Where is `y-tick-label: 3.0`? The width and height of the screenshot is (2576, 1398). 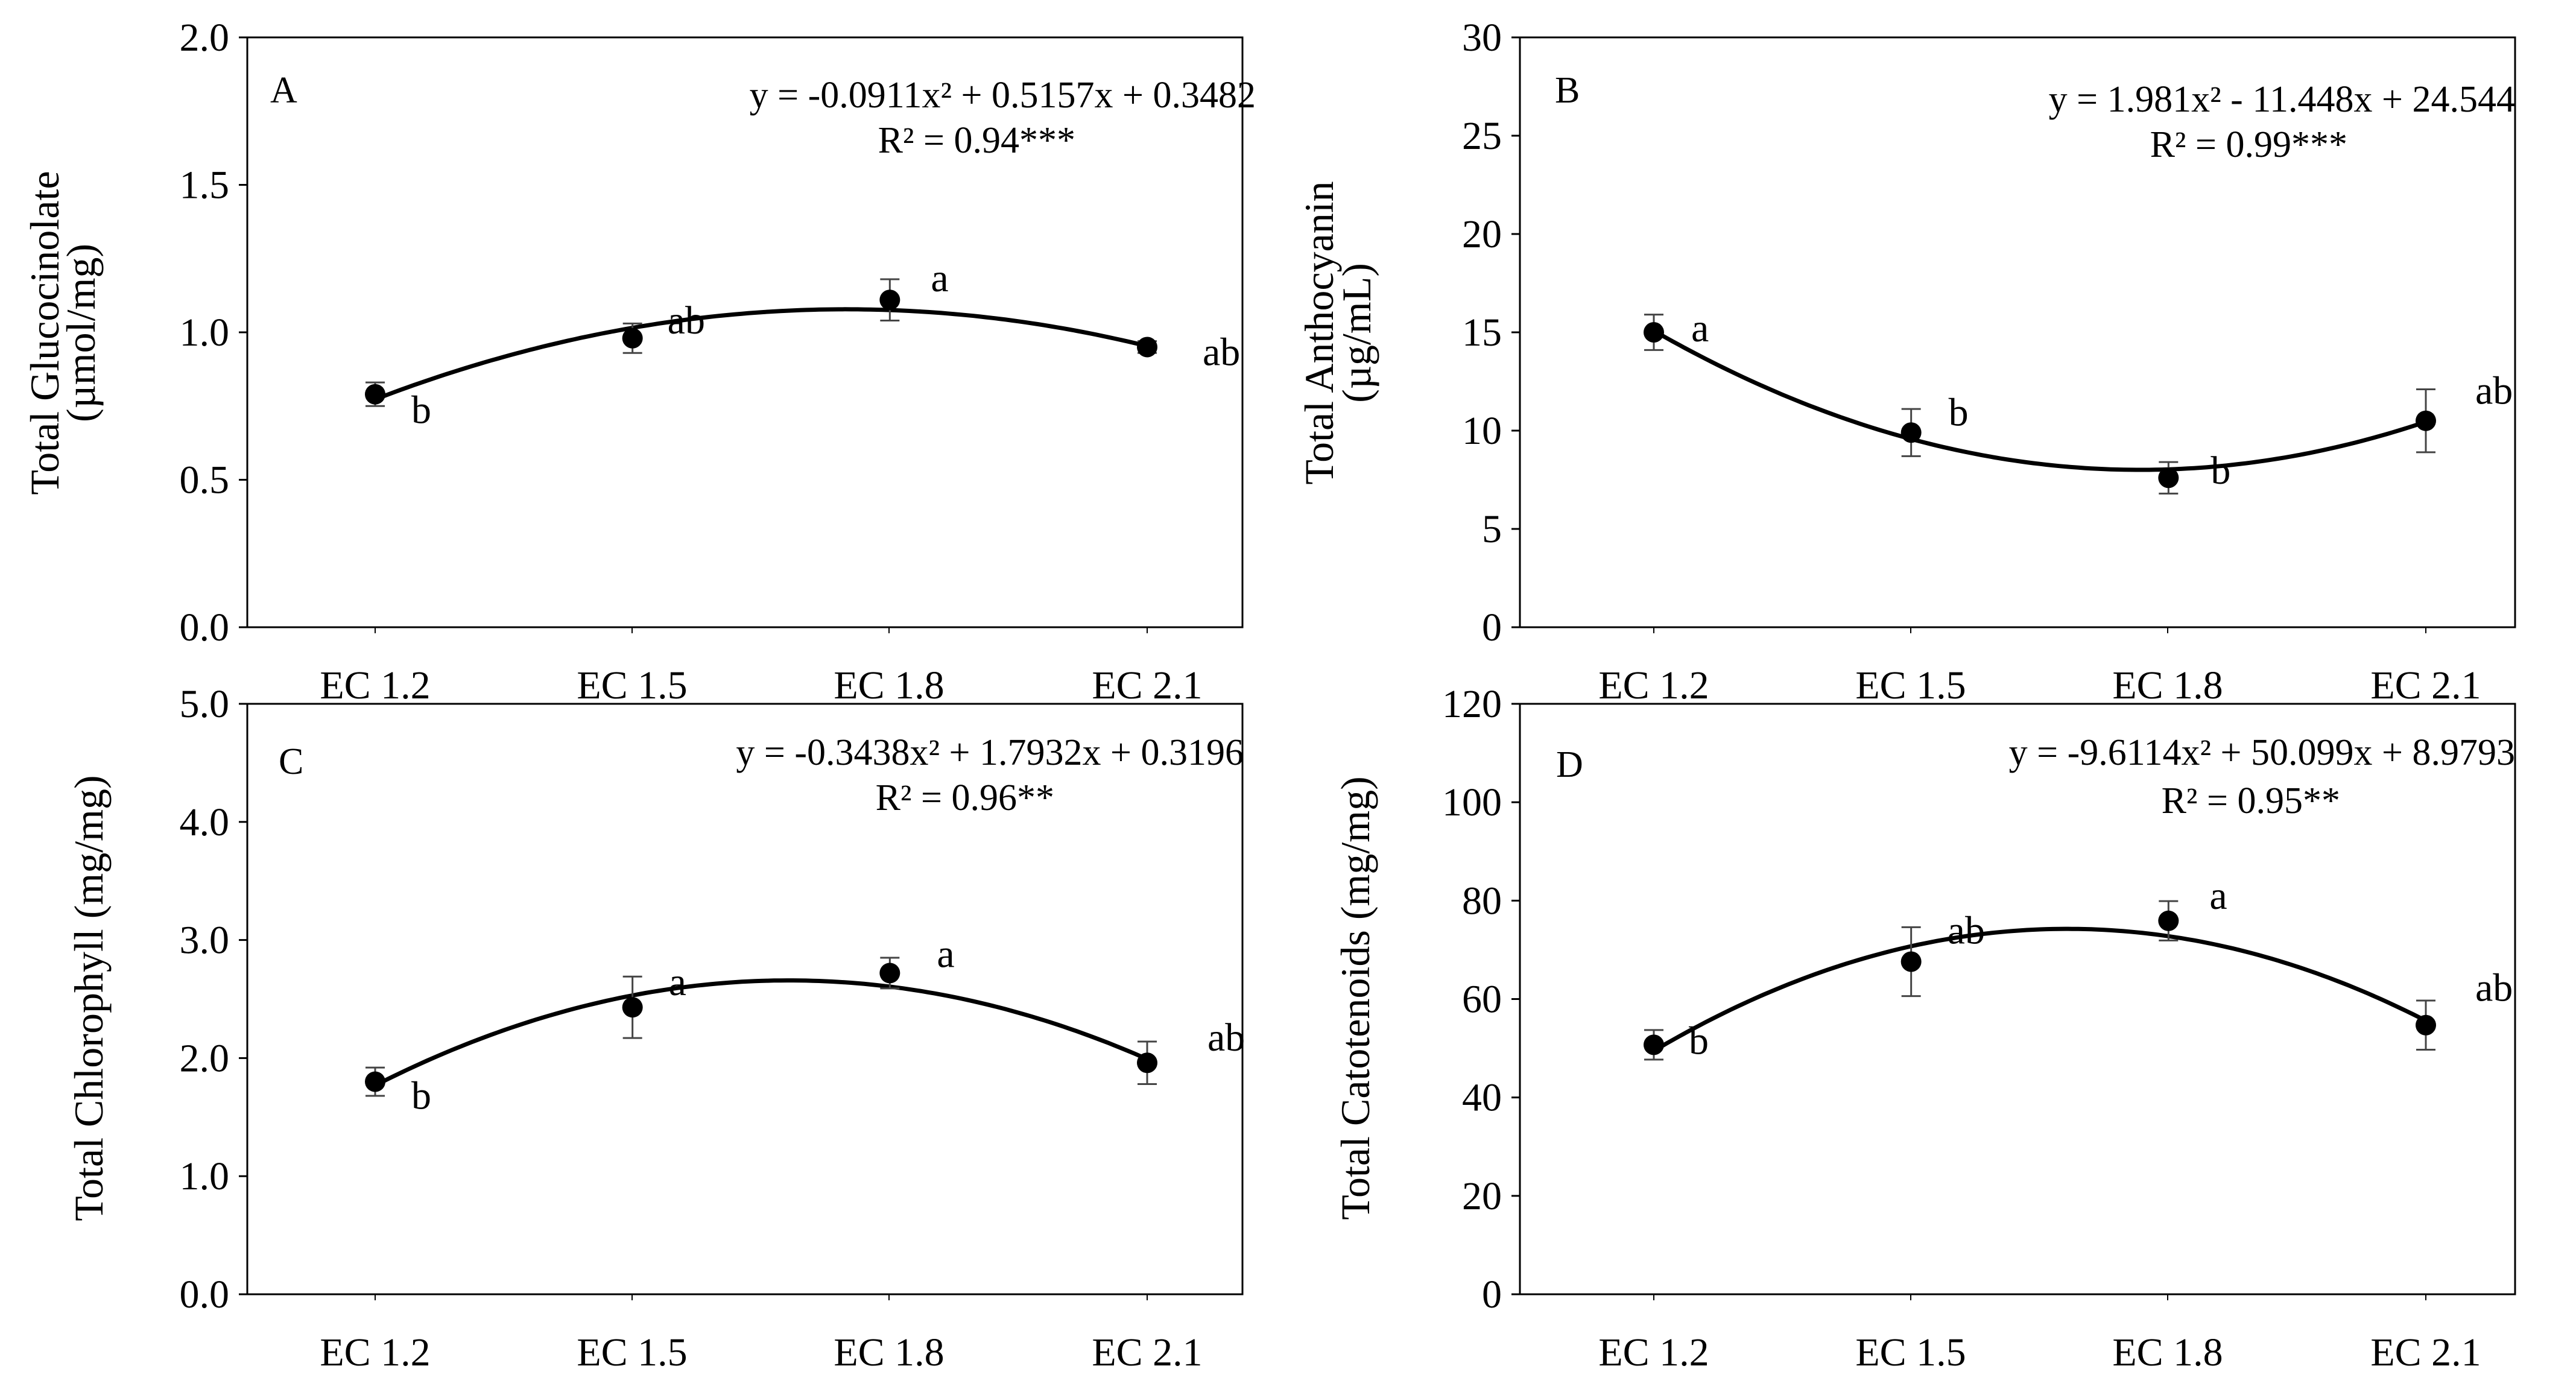
y-tick-label: 3.0 is located at coordinates (205, 941).